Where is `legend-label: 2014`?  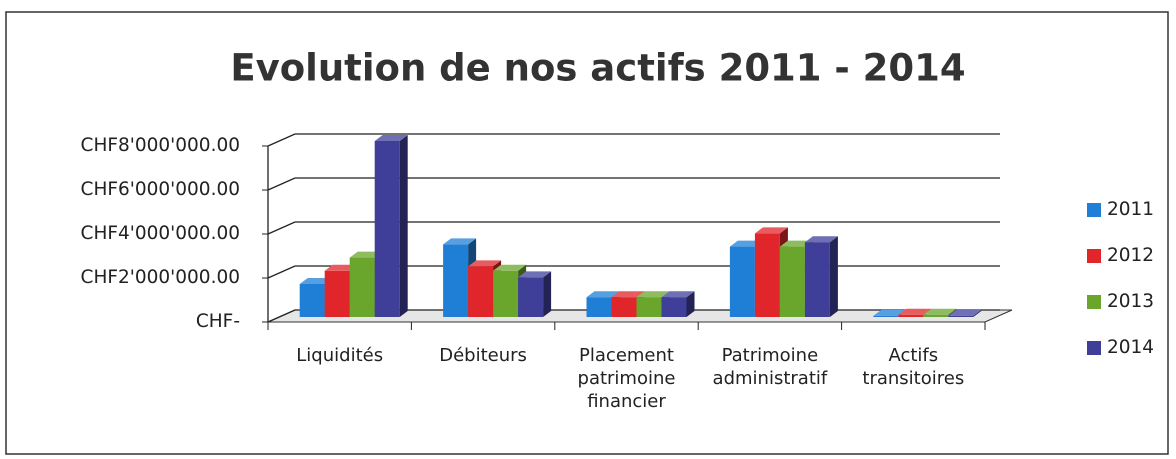
legend-label: 2014 is located at coordinates (1130, 347).